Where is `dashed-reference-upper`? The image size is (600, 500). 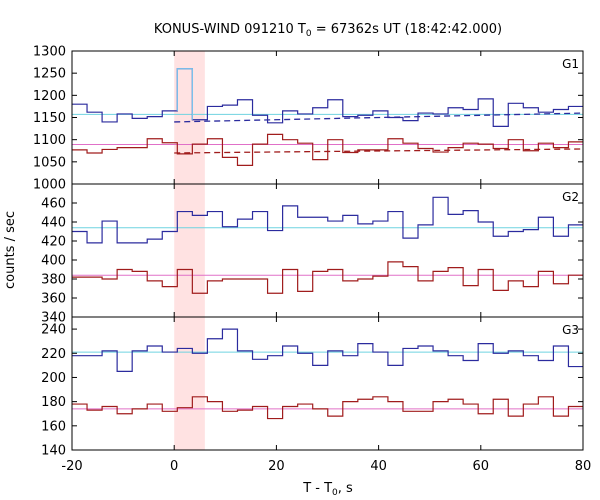 dashed-reference-upper is located at coordinates (379, 117).